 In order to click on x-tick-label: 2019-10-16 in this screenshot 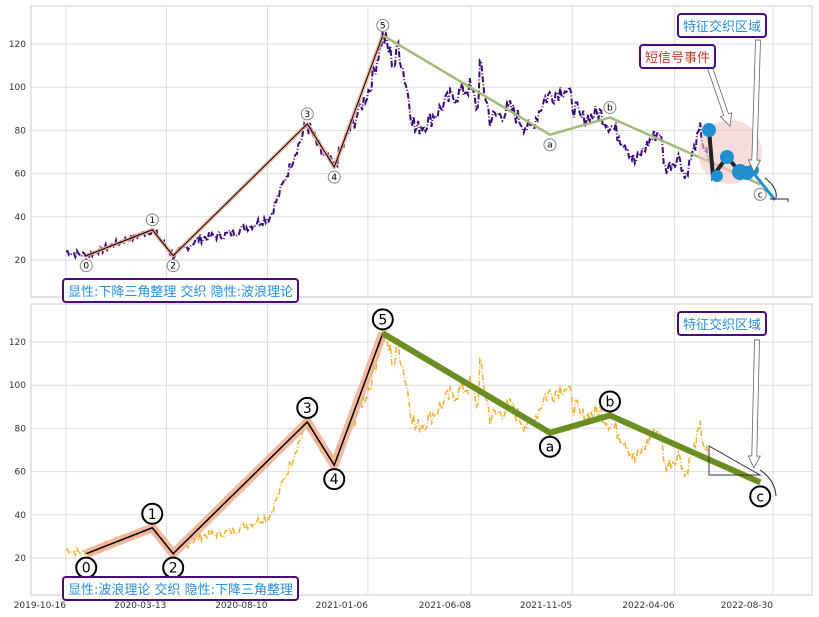, I will do `click(40, 606)`.